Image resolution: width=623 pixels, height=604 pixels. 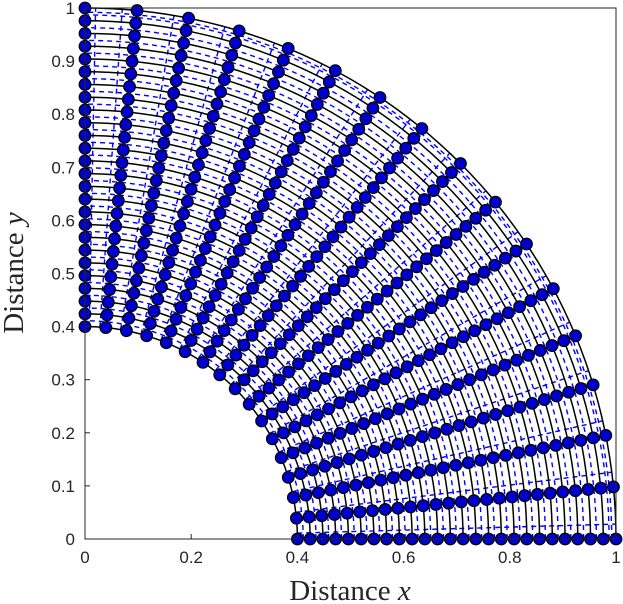 What do you see at coordinates (510, 557) in the screenshot?
I see `x-tick-label: 0.8` at bounding box center [510, 557].